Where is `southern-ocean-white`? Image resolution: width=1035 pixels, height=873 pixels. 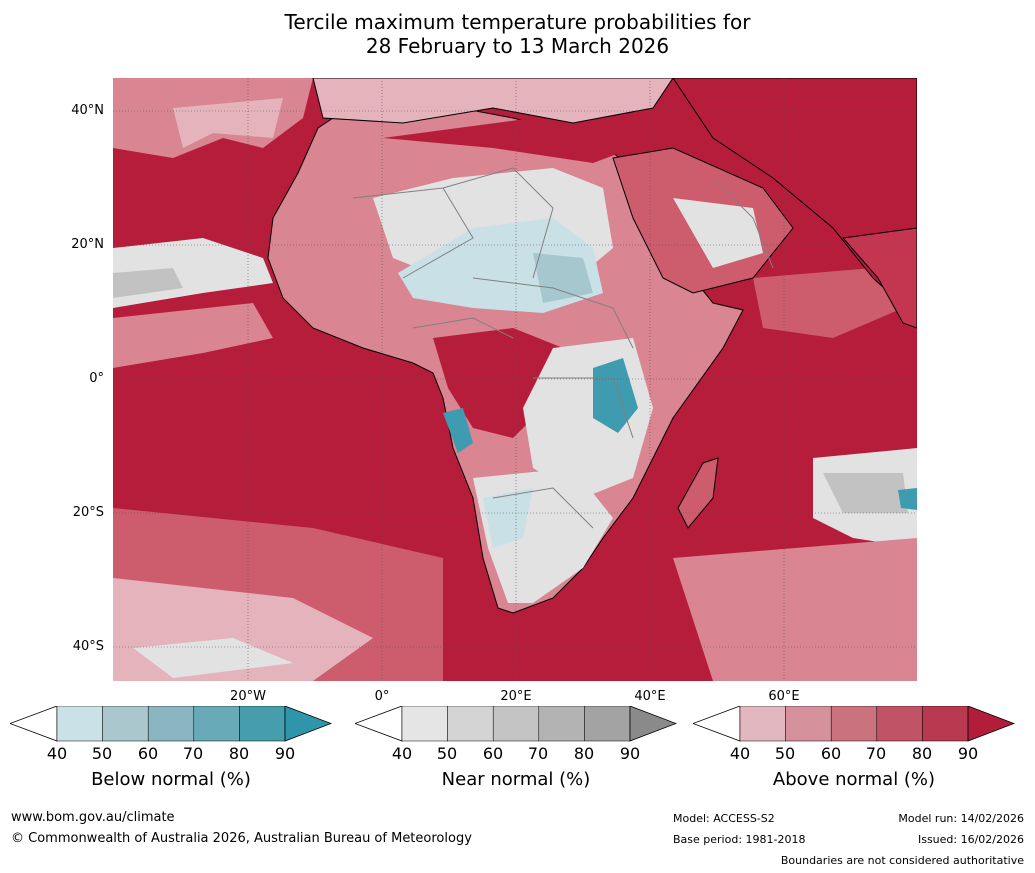 southern-ocean-white is located at coordinates (213, 658).